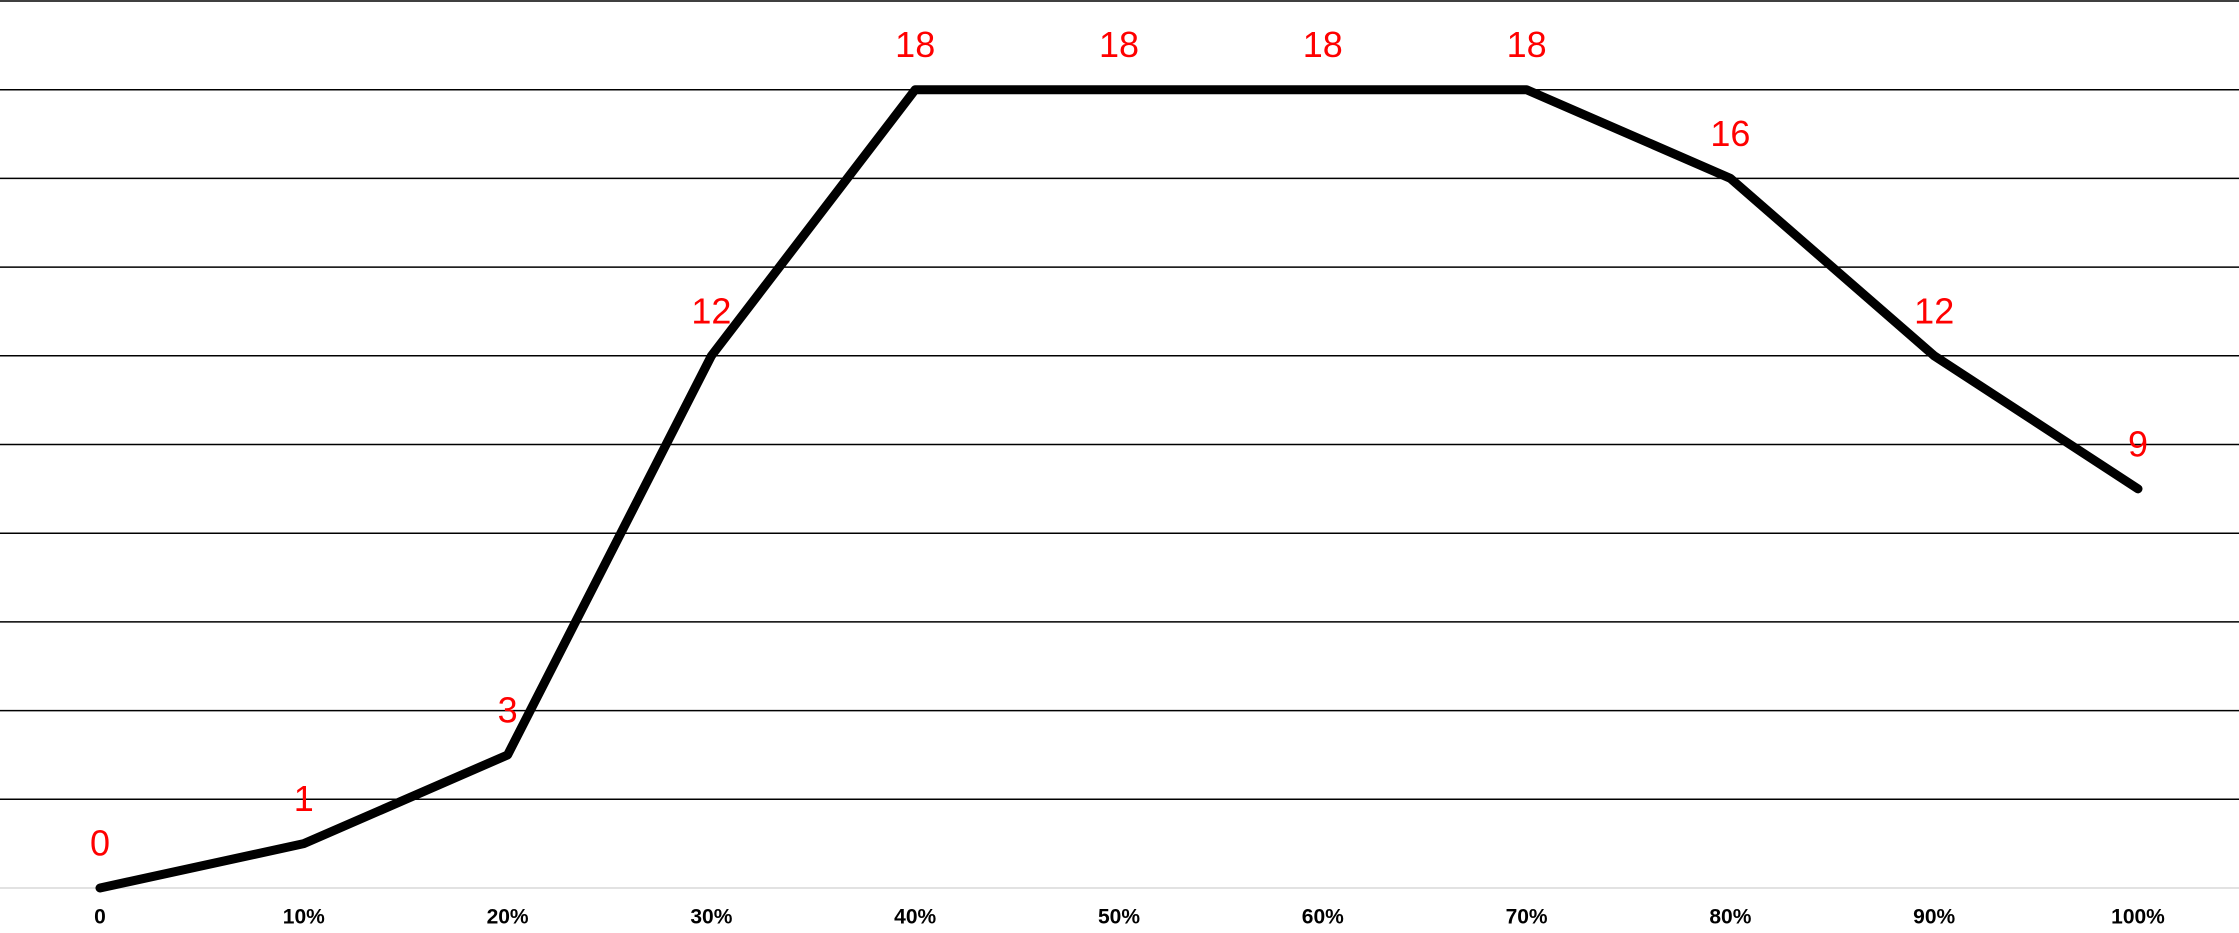 The width and height of the screenshot is (2239, 933). Describe the element at coordinates (2138, 917) in the screenshot. I see `x-tick-label: 100%` at that location.